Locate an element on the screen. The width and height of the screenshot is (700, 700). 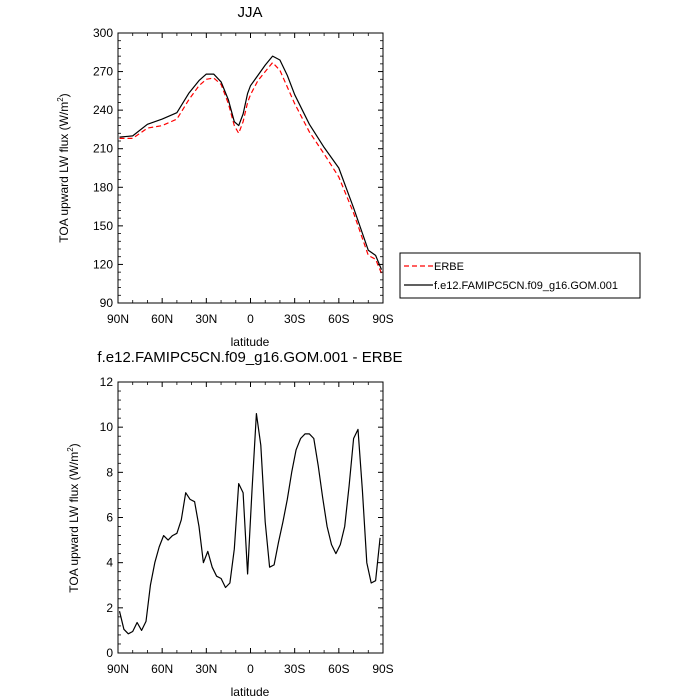
chart-title: f.e12.FAMIPC5CN.f09_g16.GOM.001 - ERBE is located at coordinates (249, 357).